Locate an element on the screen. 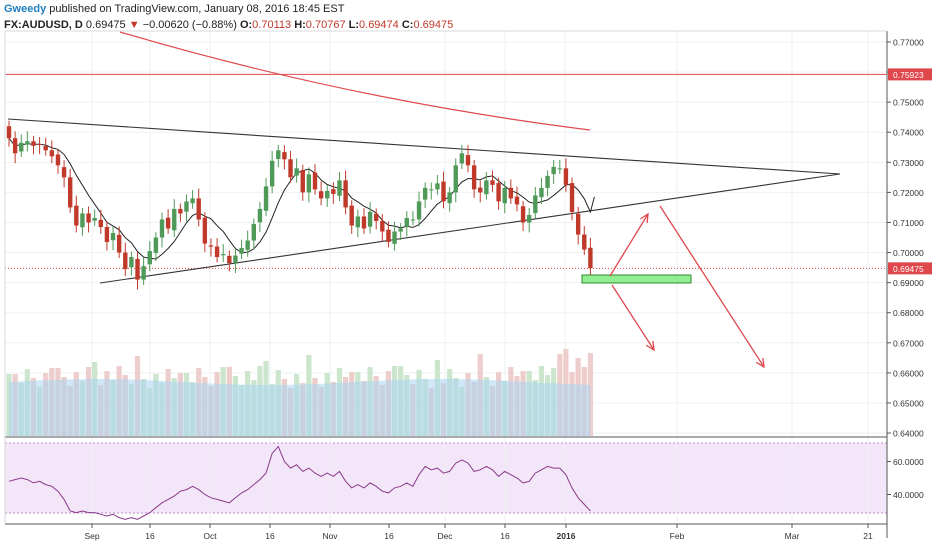 The width and height of the screenshot is (932, 550). time-tick-label: Sep is located at coordinates (91, 536).